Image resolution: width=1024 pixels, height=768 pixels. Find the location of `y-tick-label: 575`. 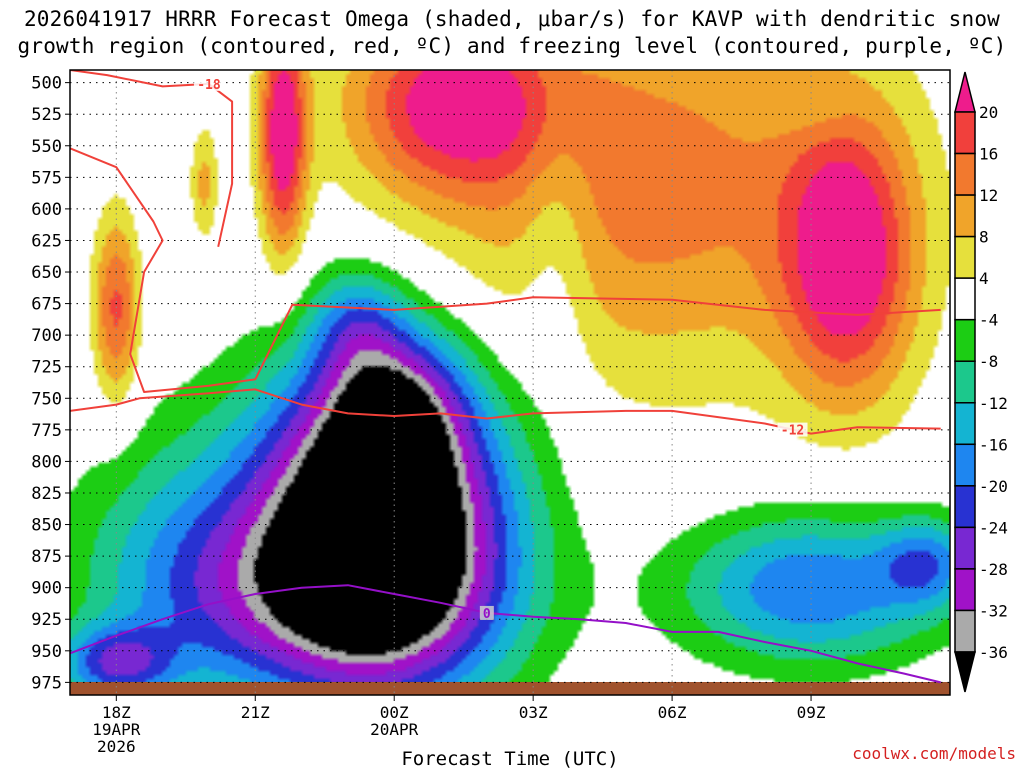

y-tick-label: 575 is located at coordinates (46, 178).